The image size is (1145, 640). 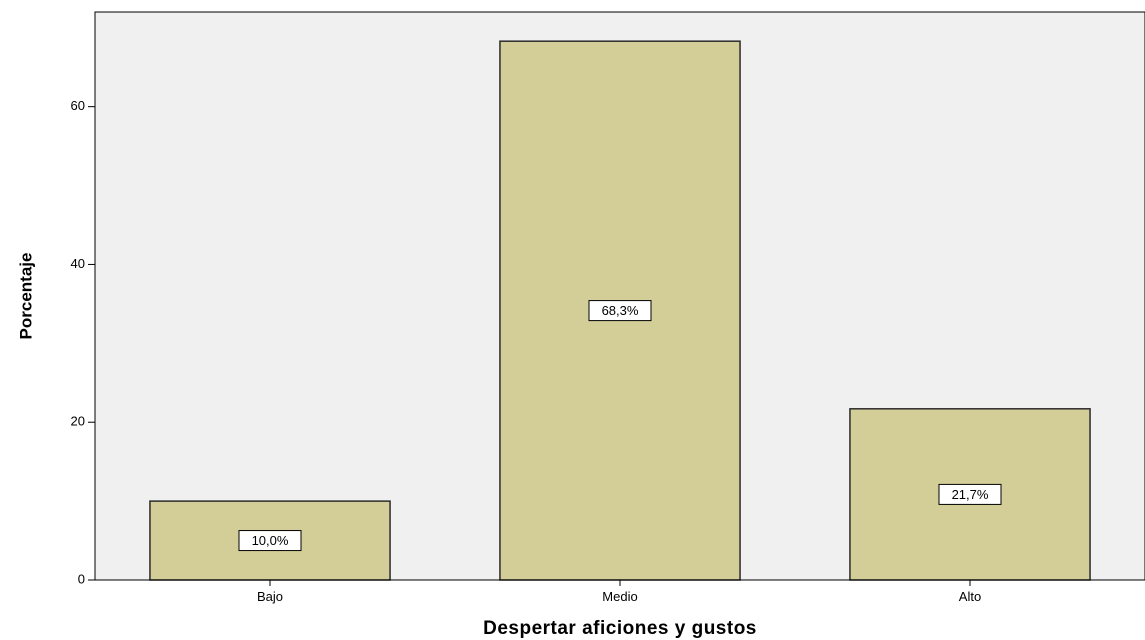 I want to click on x-tick-label: Alto, so click(x=970, y=596).